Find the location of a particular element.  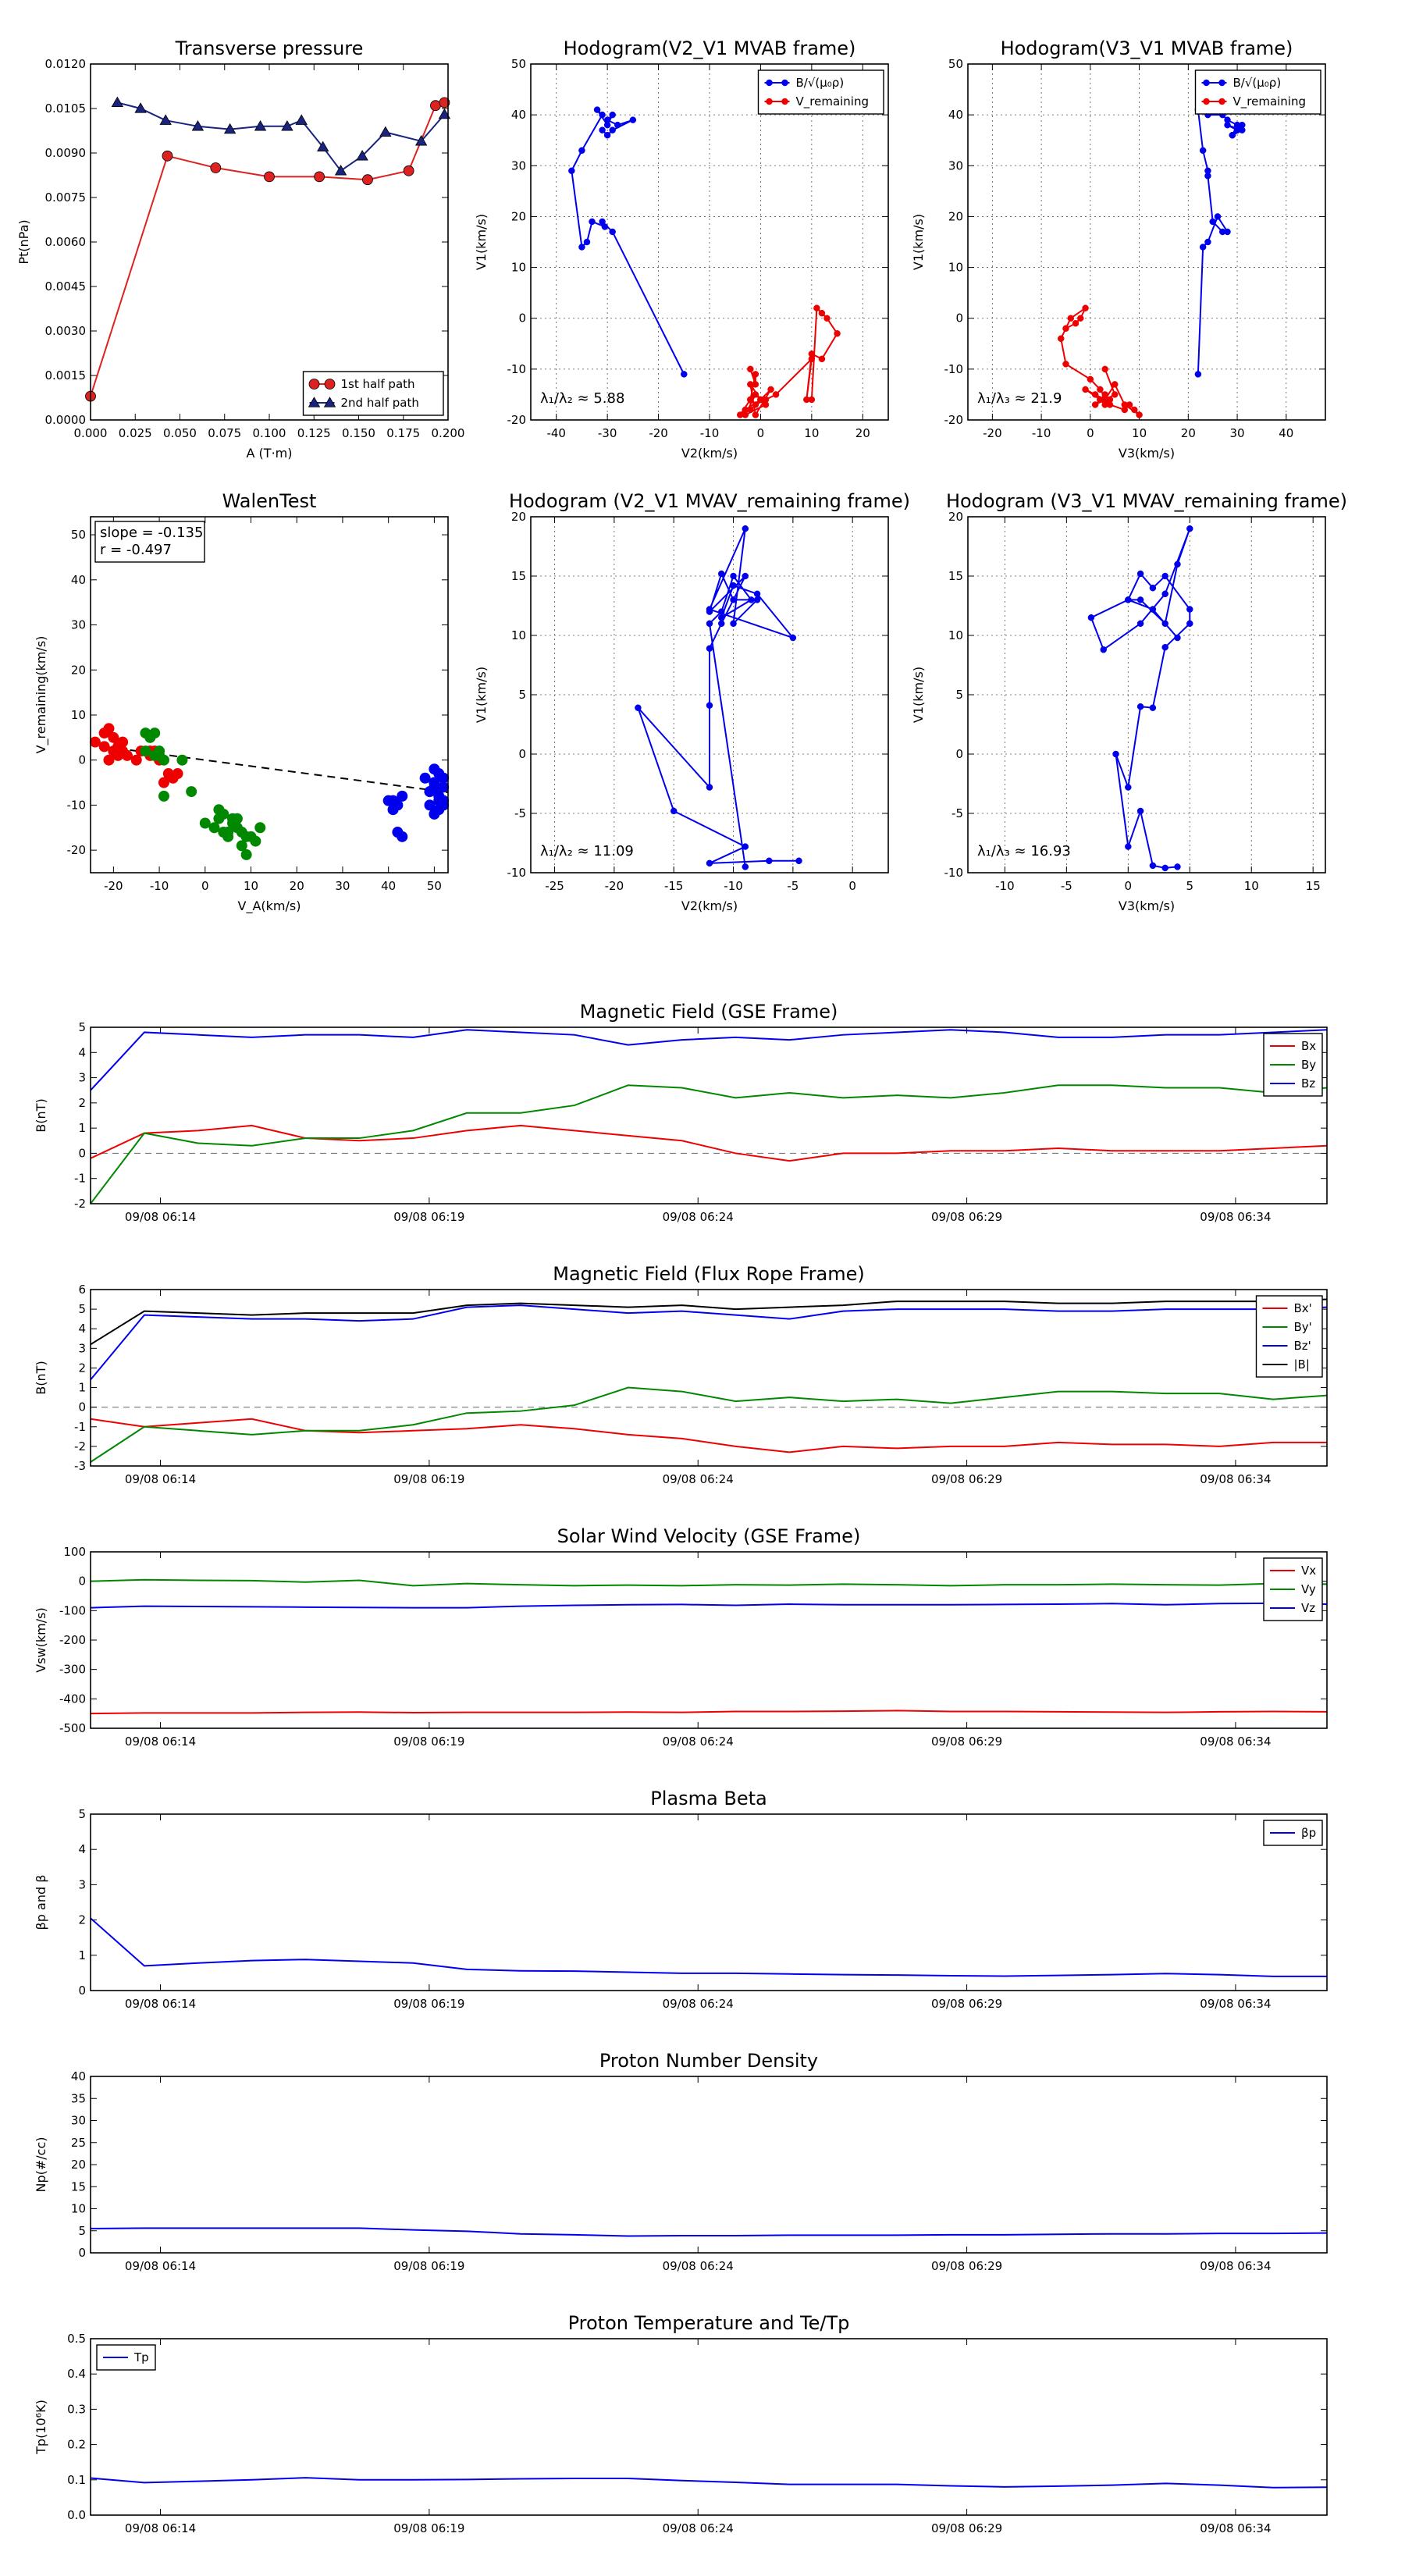

y-tick-label: 0.0030 is located at coordinates (66, 331).